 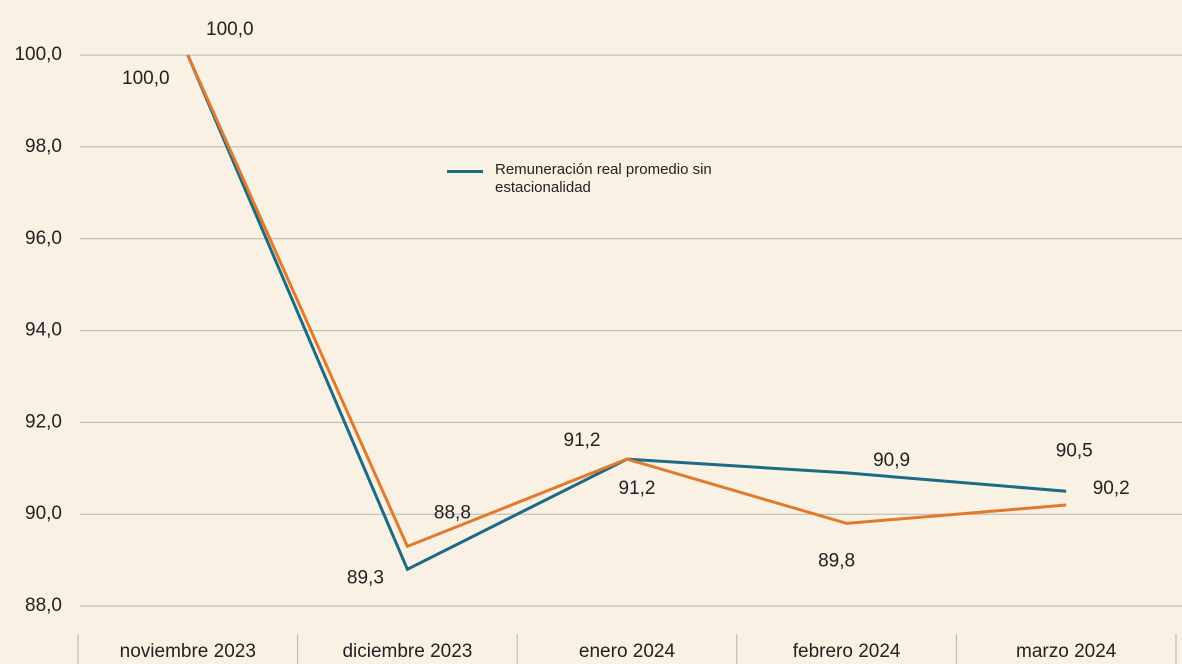 What do you see at coordinates (43, 238) in the screenshot?
I see `y-tick-label: 96,0` at bounding box center [43, 238].